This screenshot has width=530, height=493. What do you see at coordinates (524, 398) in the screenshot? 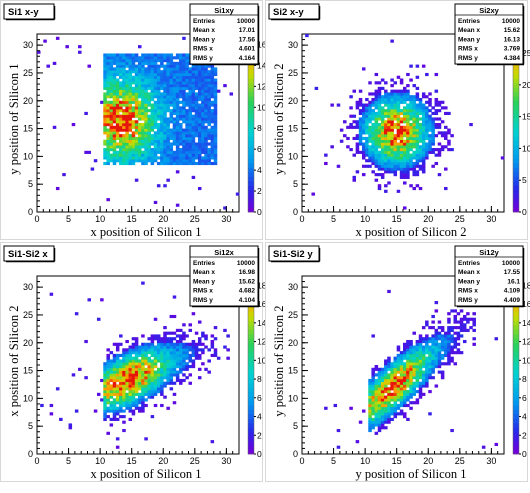
I see `palette-tick-label: 6` at bounding box center [524, 398].